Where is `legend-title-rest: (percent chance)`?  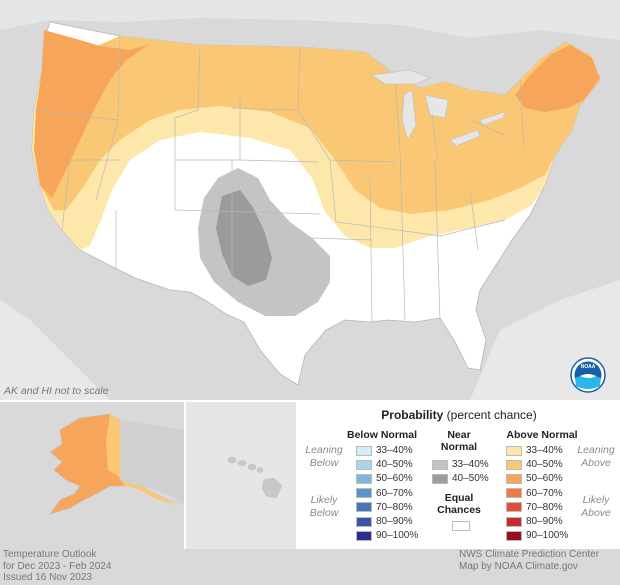
legend-title-rest: (percent chance) is located at coordinates (491, 415).